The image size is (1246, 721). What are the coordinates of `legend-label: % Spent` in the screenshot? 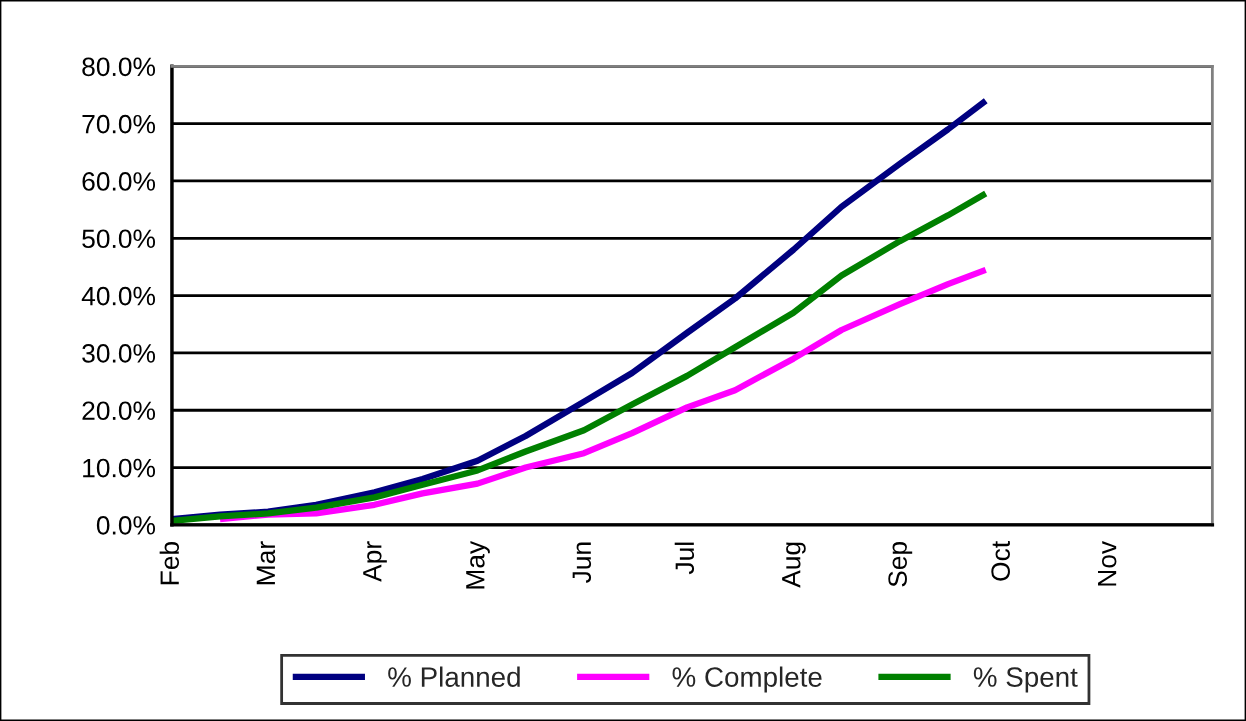 It's located at (1025, 680).